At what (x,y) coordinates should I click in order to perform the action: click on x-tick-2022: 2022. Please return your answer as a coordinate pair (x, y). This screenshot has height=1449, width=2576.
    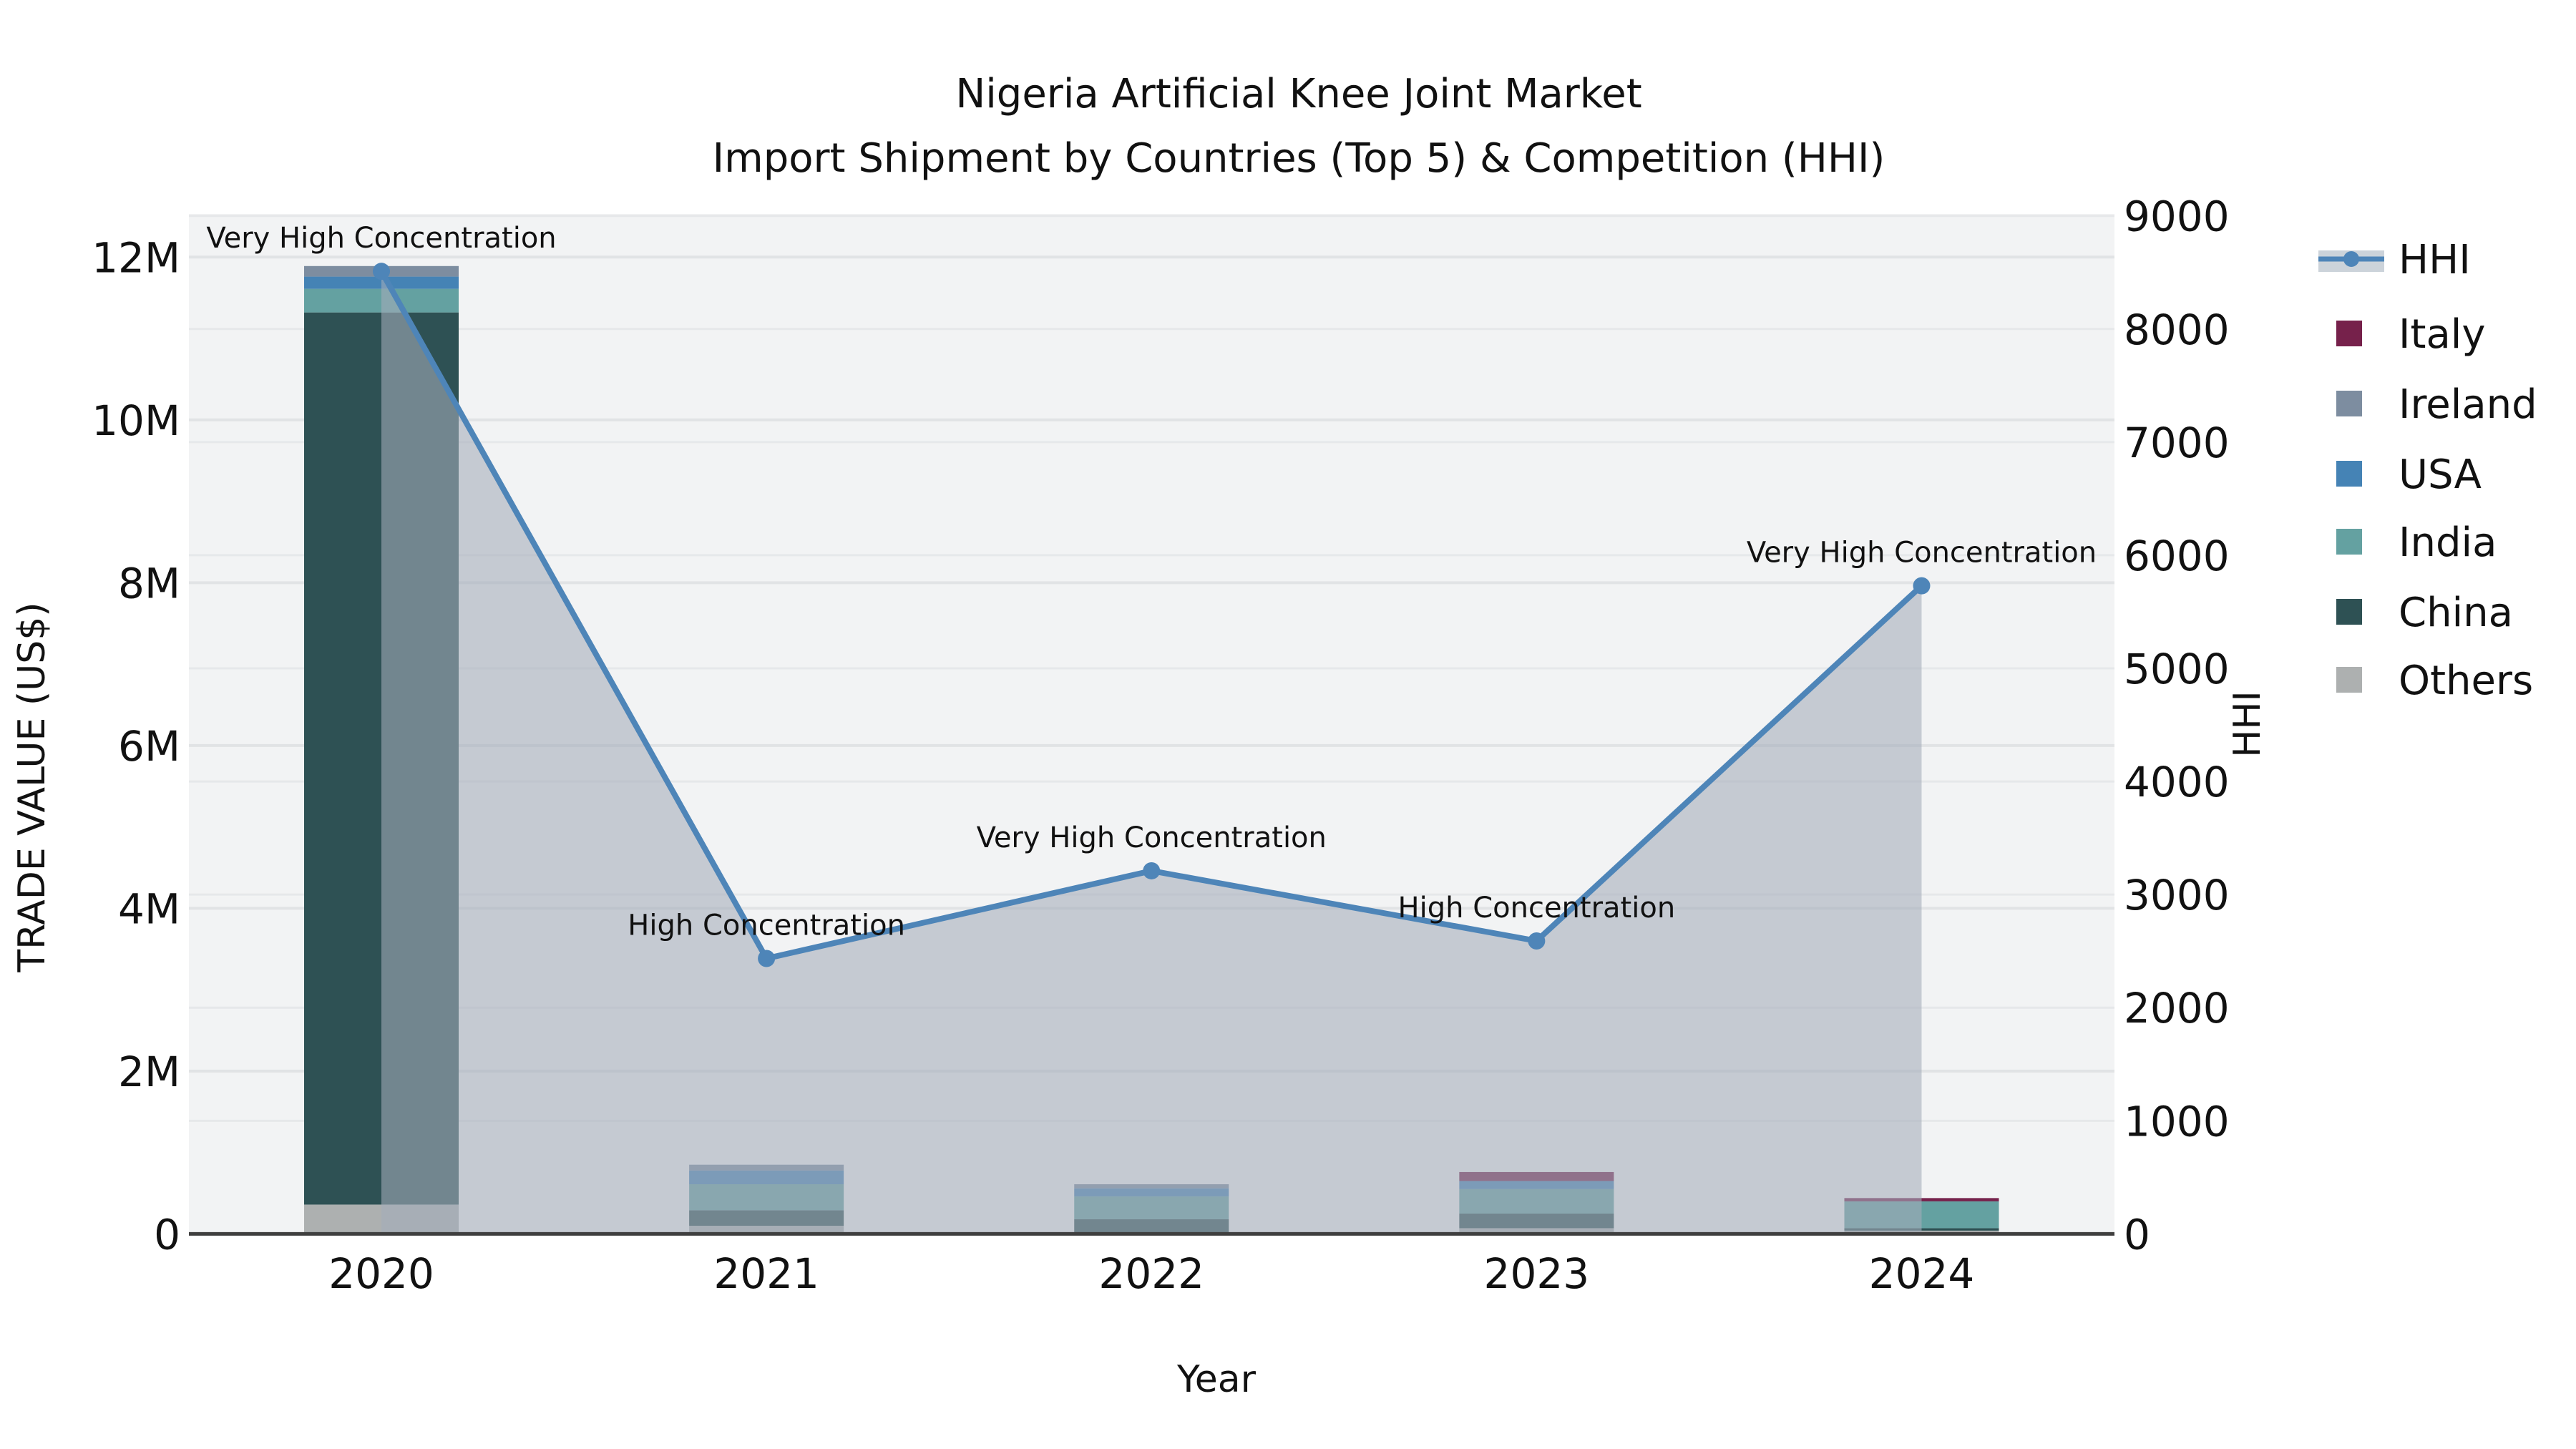
    Looking at the image, I should click on (1151, 1273).